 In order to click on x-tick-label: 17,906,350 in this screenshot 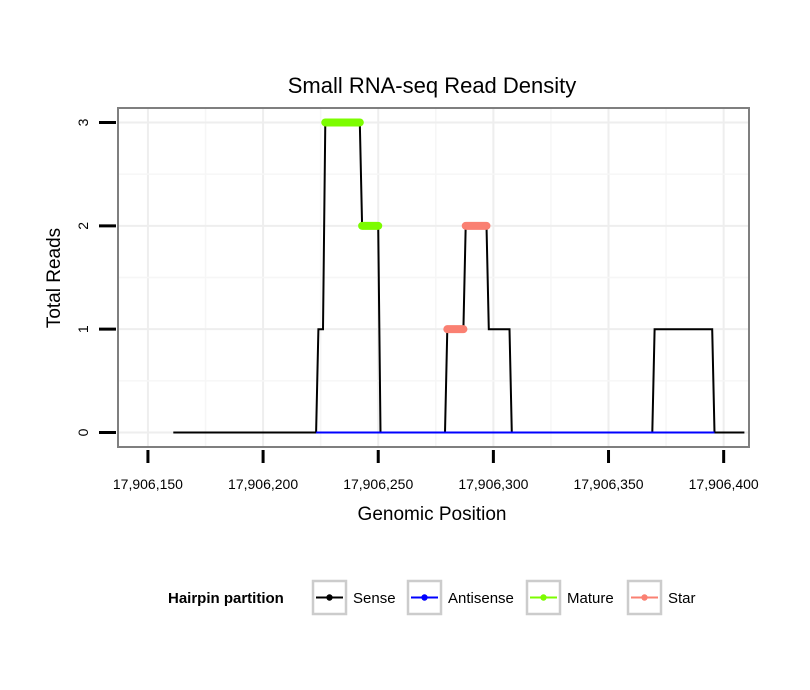, I will do `click(608, 484)`.